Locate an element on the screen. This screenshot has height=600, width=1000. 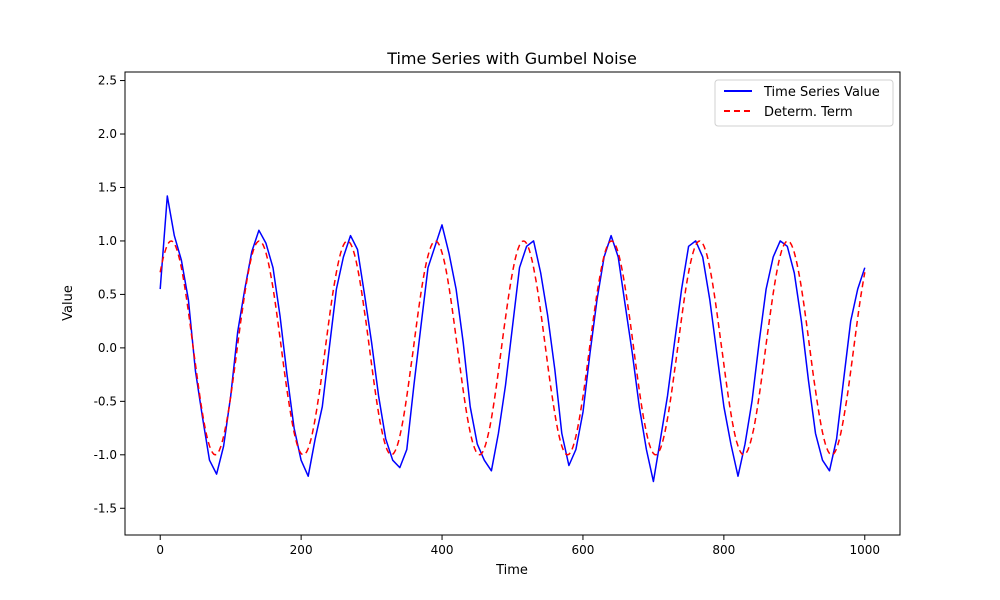
x-axis-label: Time is located at coordinates (511, 570).